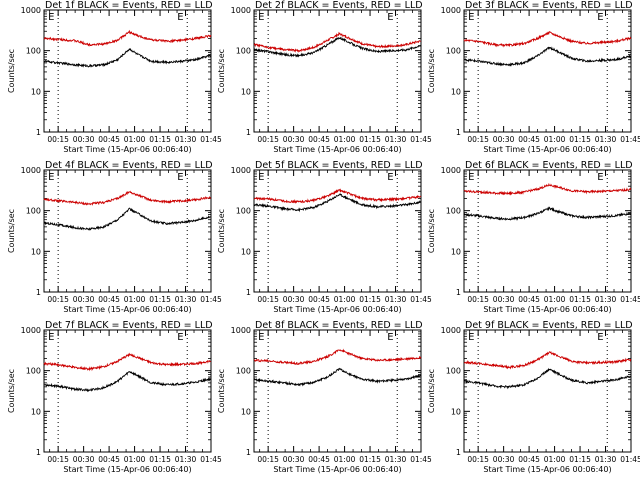 This screenshot has width=640, height=480. What do you see at coordinates (129, 5) in the screenshot?
I see `chart-title: Det 1f BLACK = Events, RED = LLD` at bounding box center [129, 5].